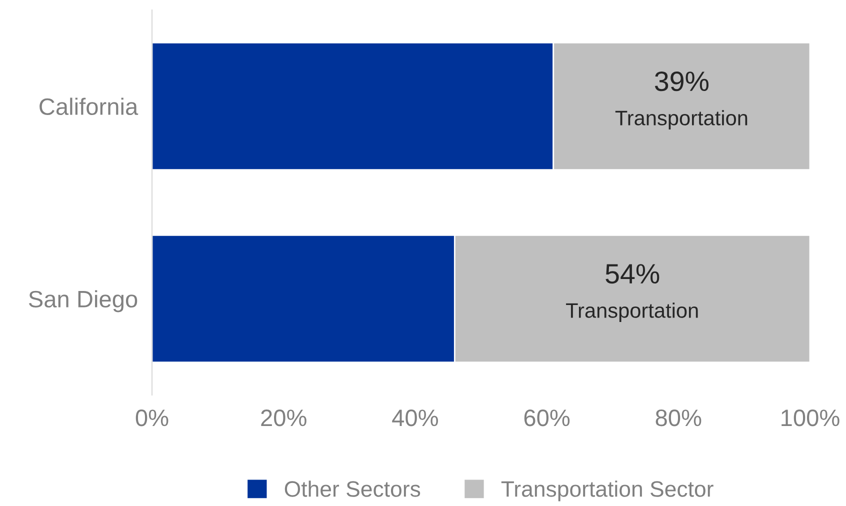 The image size is (846, 506). I want to click on x-tick-label: 40%, so click(415, 418).